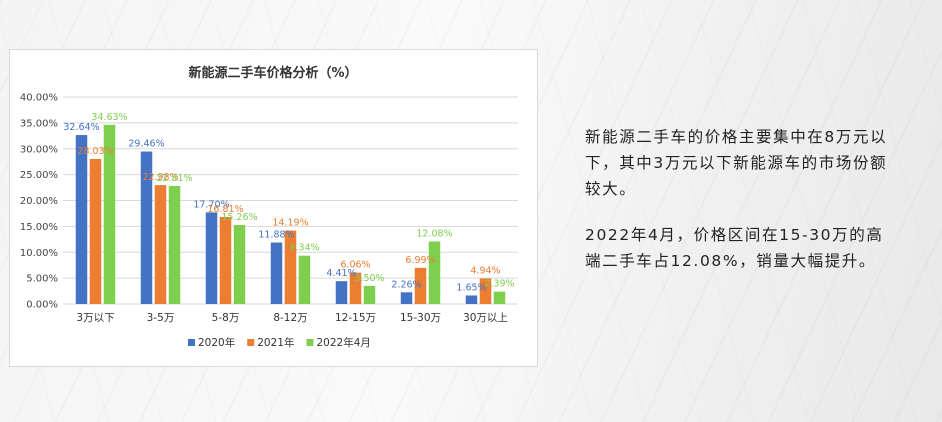  What do you see at coordinates (471, 287) in the screenshot?
I see `data-label: 1.65%` at bounding box center [471, 287].